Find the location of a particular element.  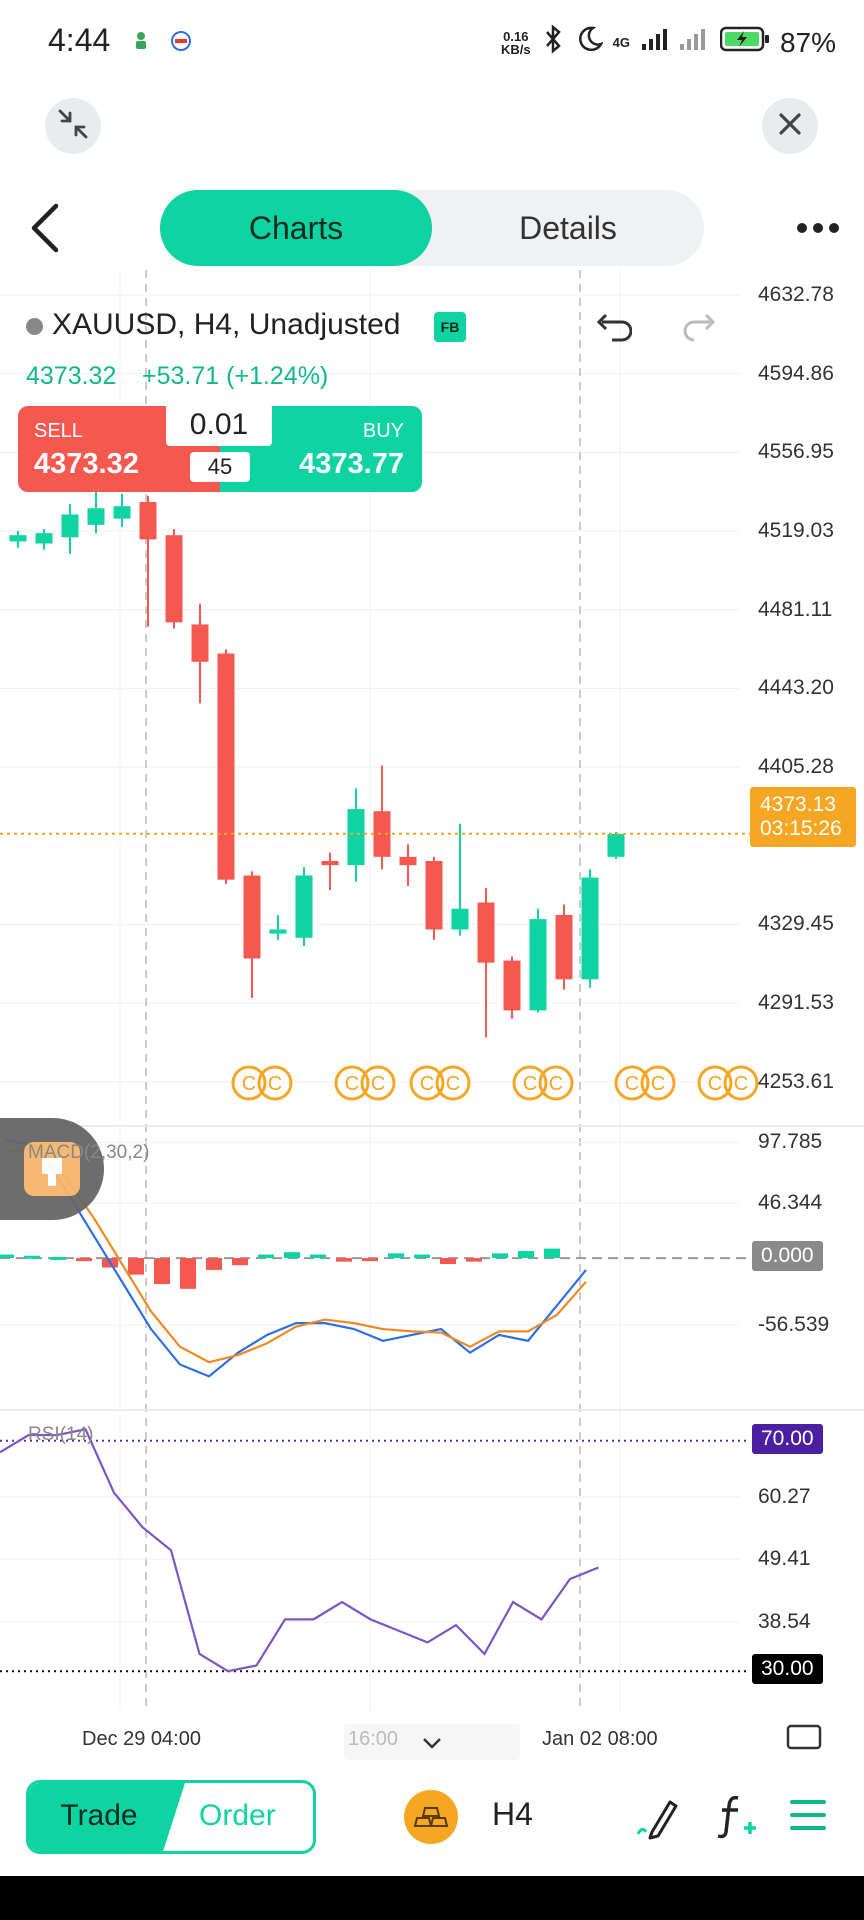

menu-button is located at coordinates (808, 1817).